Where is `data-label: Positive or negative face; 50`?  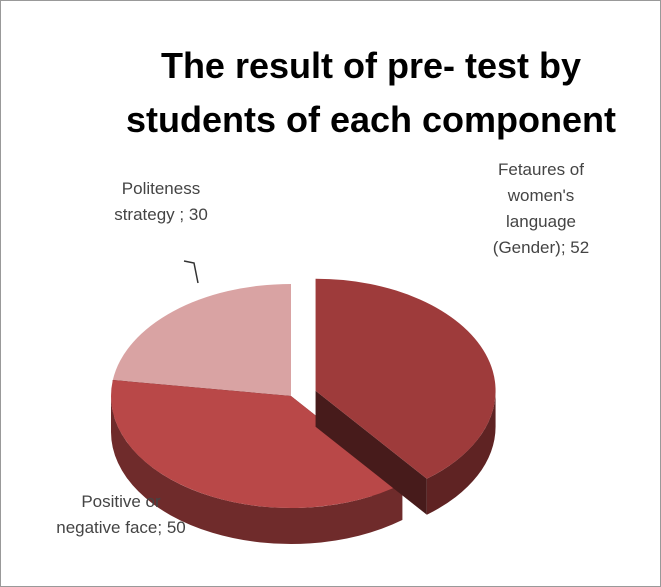 data-label: Positive or negative face; 50 is located at coordinates (121, 515).